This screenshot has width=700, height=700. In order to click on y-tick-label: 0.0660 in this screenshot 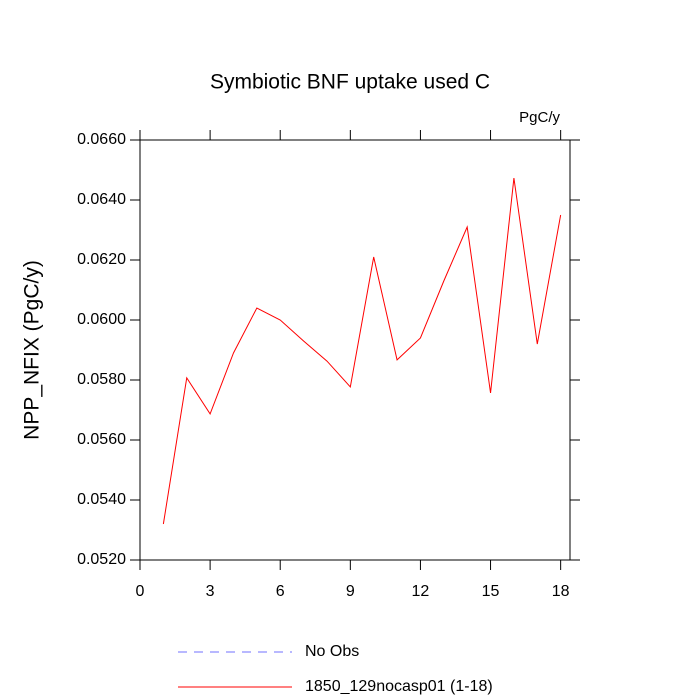, I will do `click(101, 139)`.